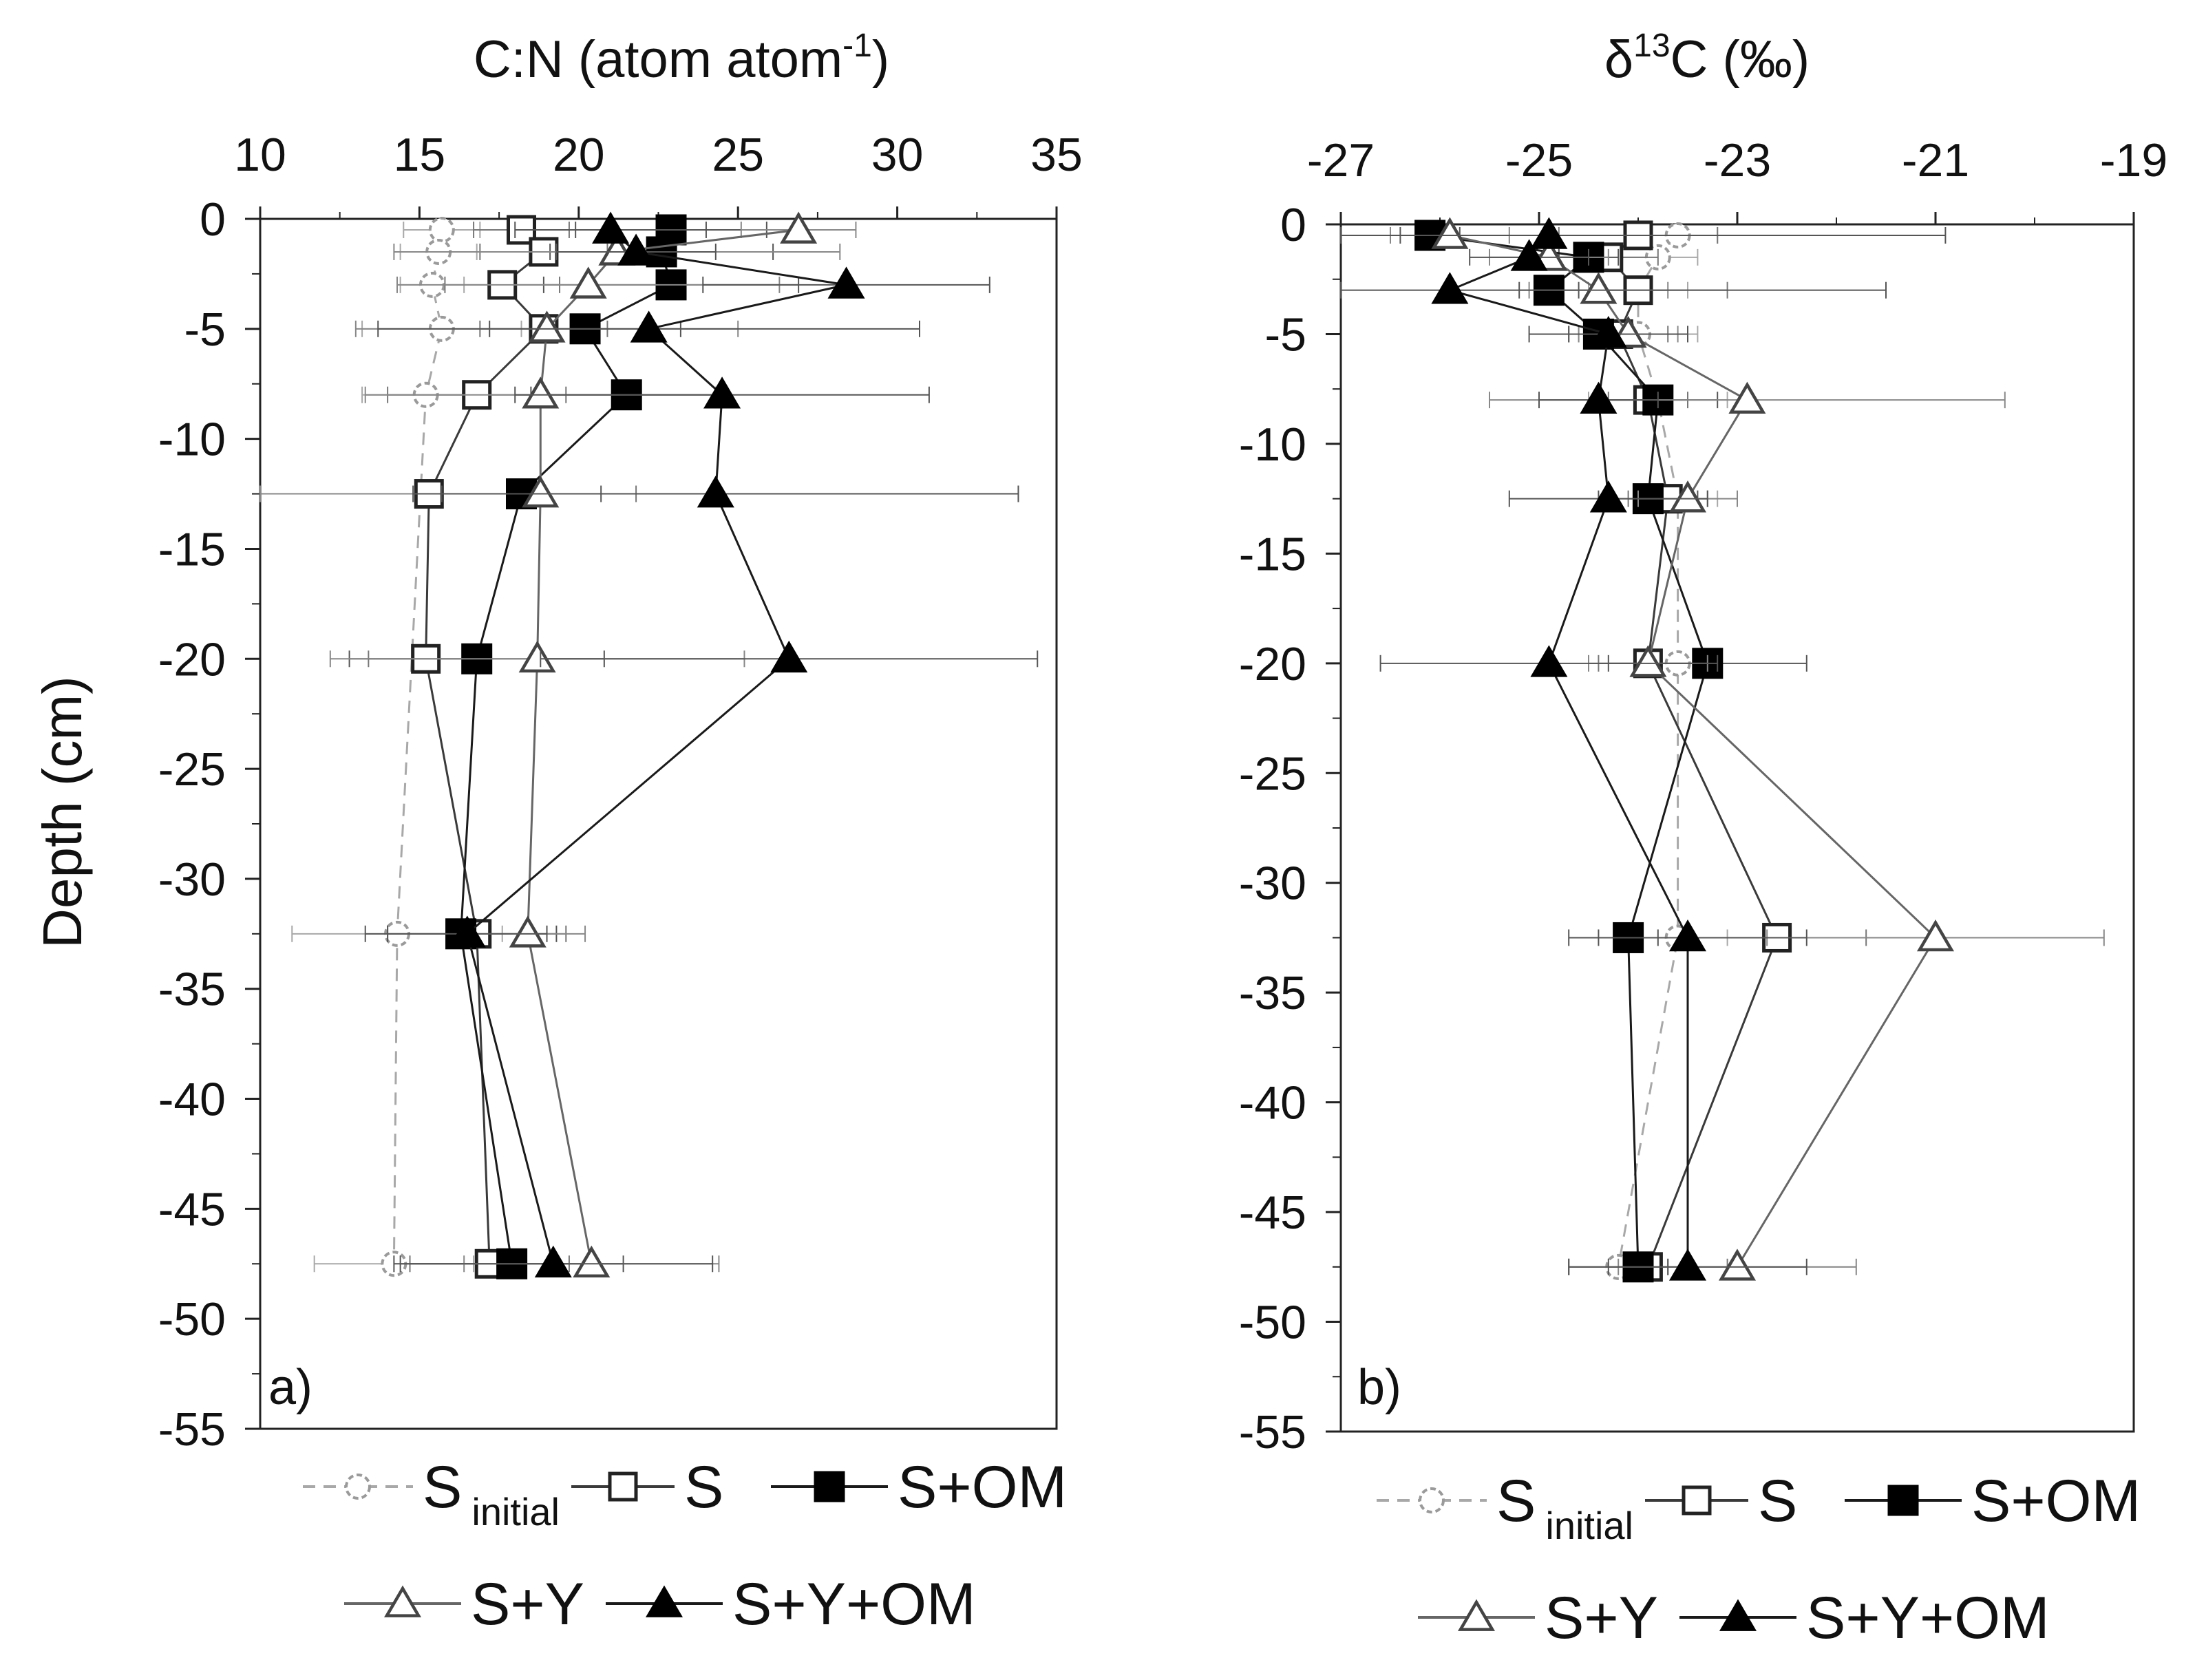  I want to click on panel-a-title: C:N (atom atom-1), so click(681, 58).